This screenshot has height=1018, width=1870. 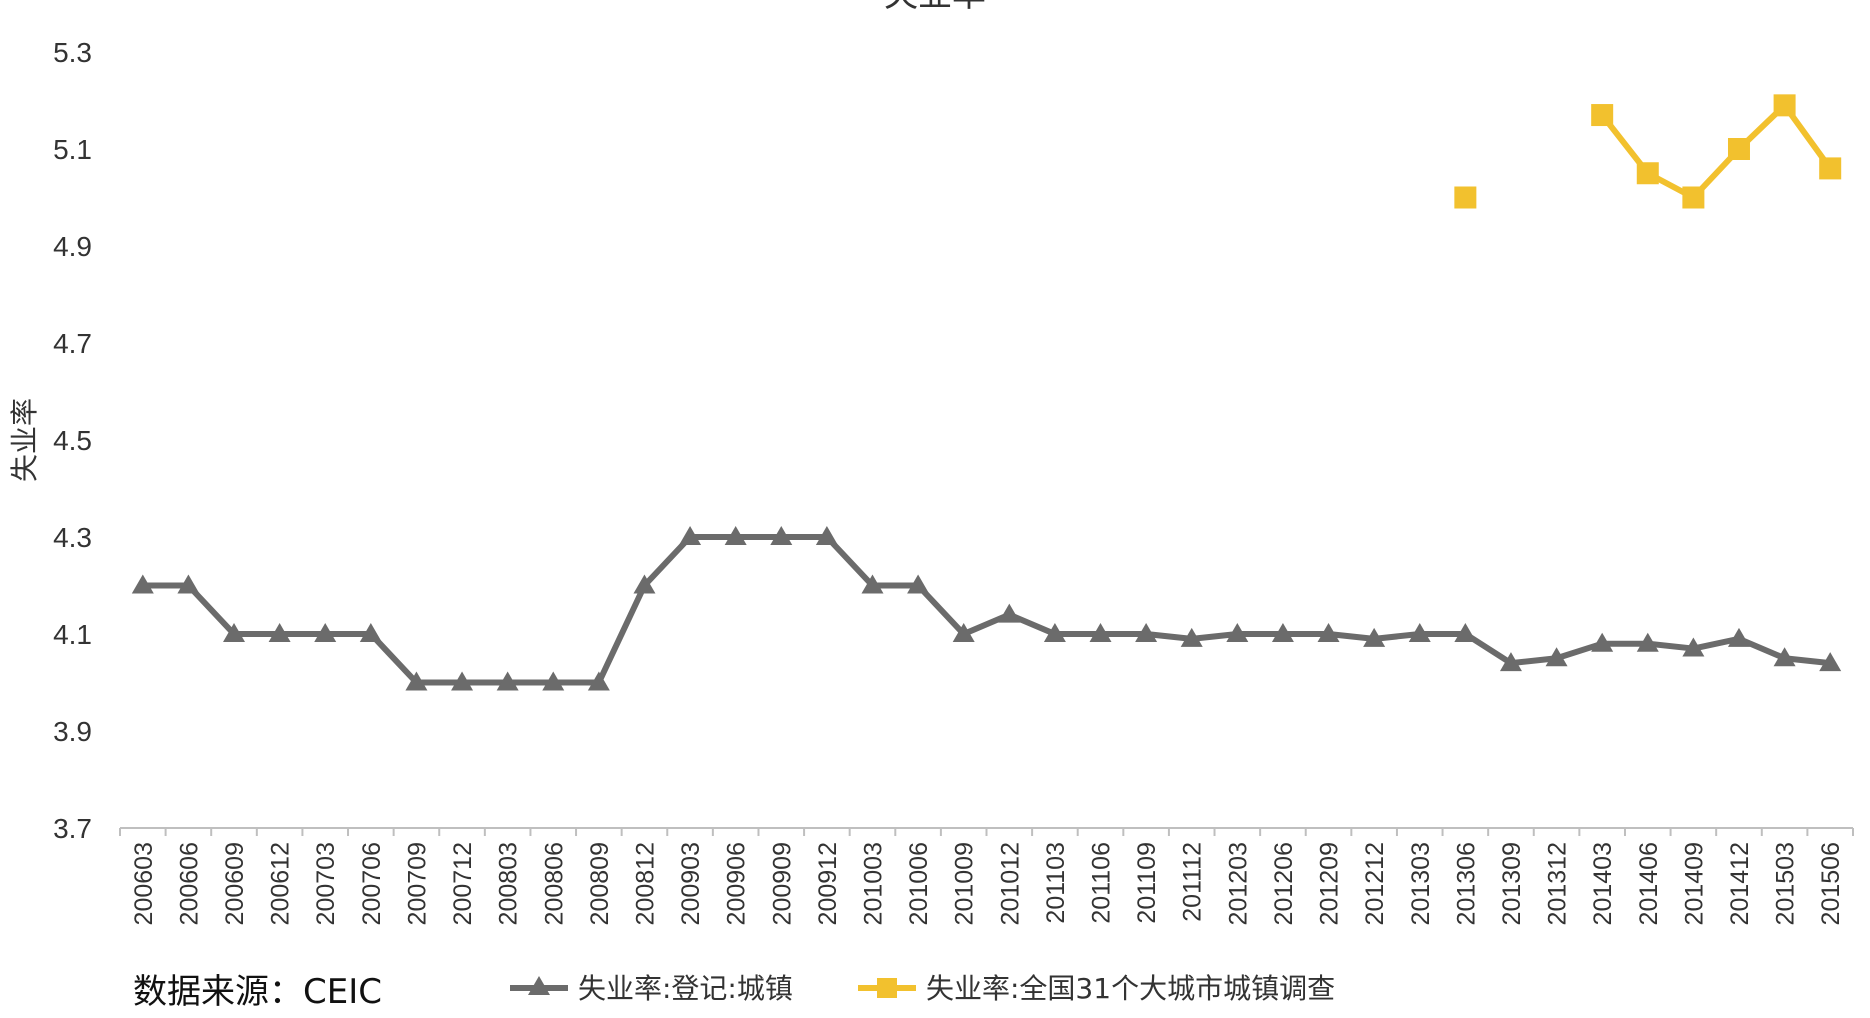 What do you see at coordinates (326, 883) in the screenshot?
I see `x-tick-label: 200703` at bounding box center [326, 883].